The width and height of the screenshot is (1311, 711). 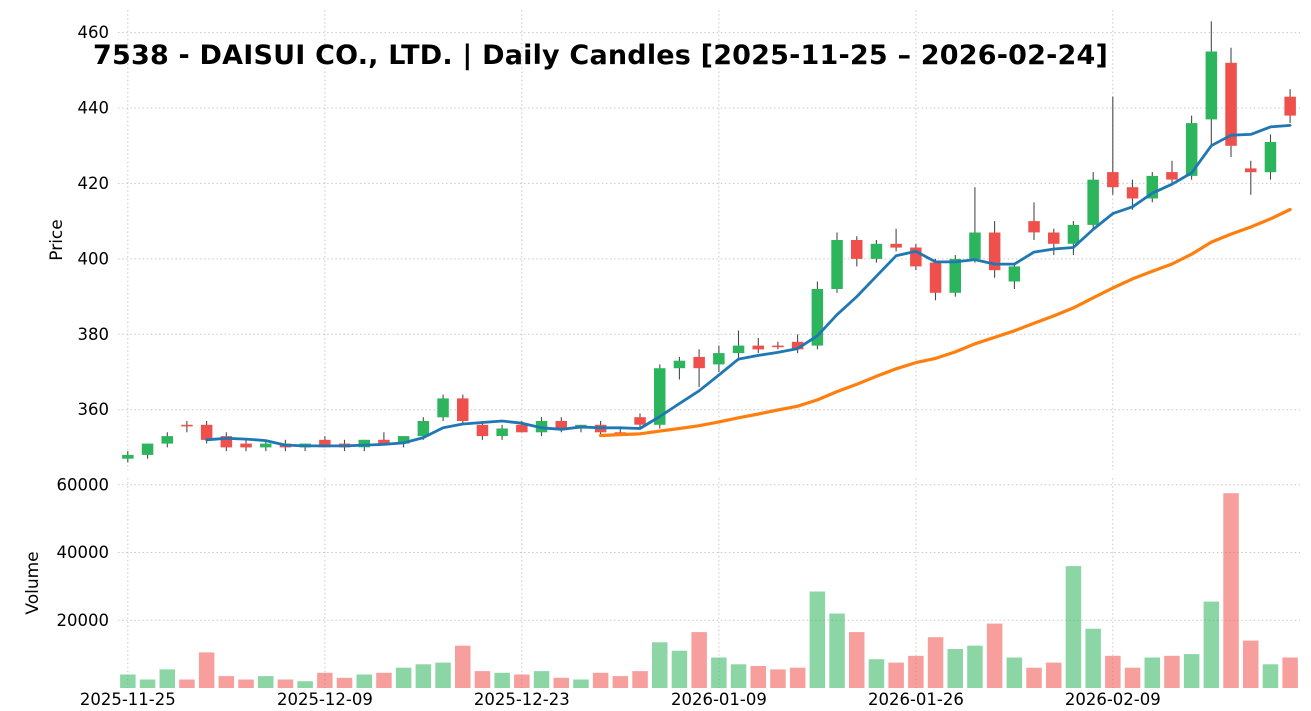 I want to click on price-axis-label: Price, so click(x=57, y=240).